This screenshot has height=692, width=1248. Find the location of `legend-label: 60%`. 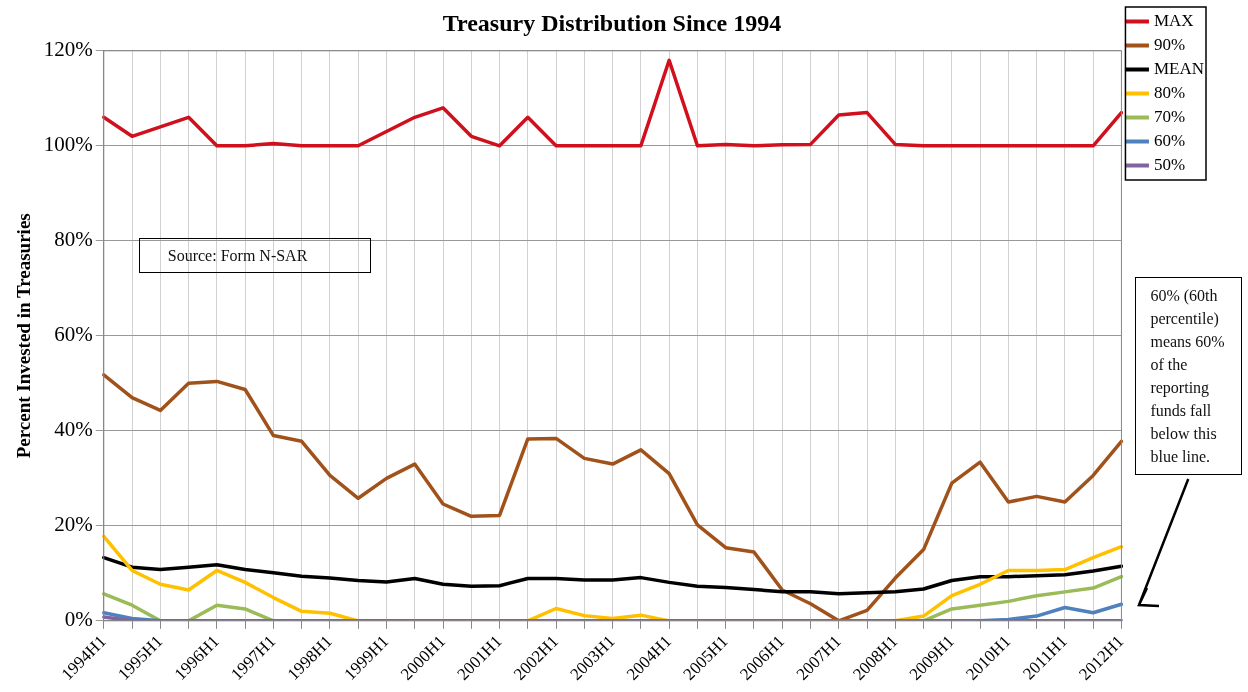

legend-label: 60% is located at coordinates (1169, 140).